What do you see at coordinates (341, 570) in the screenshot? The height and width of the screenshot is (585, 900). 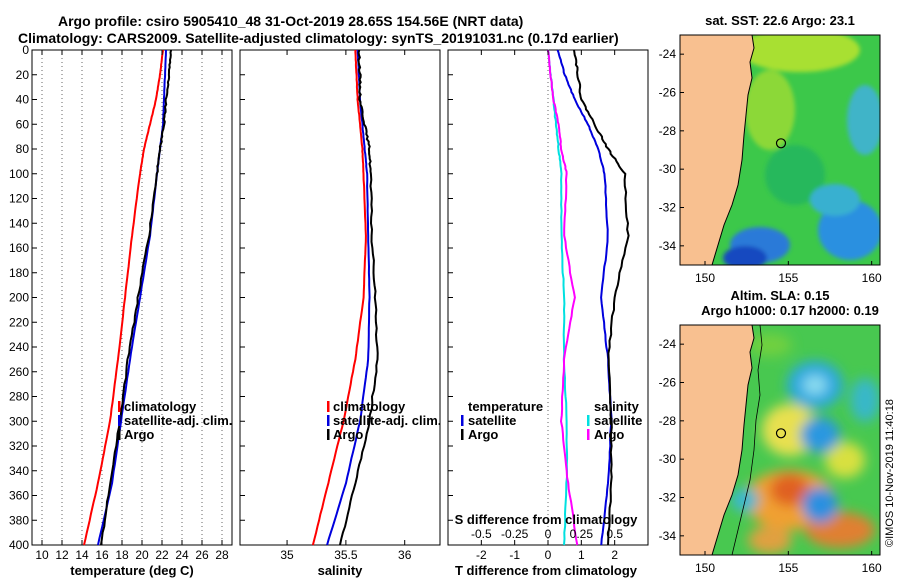 I see `salinity-xlabel: salinity` at bounding box center [341, 570].